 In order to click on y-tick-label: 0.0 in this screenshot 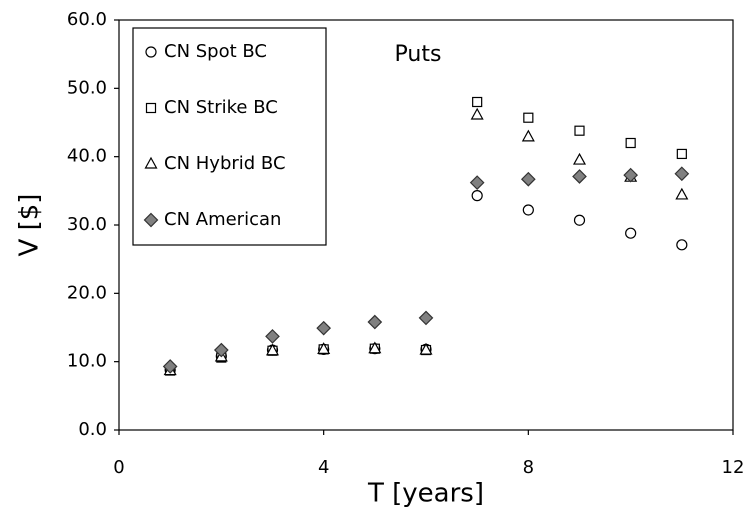, I will do `click(92, 429)`.